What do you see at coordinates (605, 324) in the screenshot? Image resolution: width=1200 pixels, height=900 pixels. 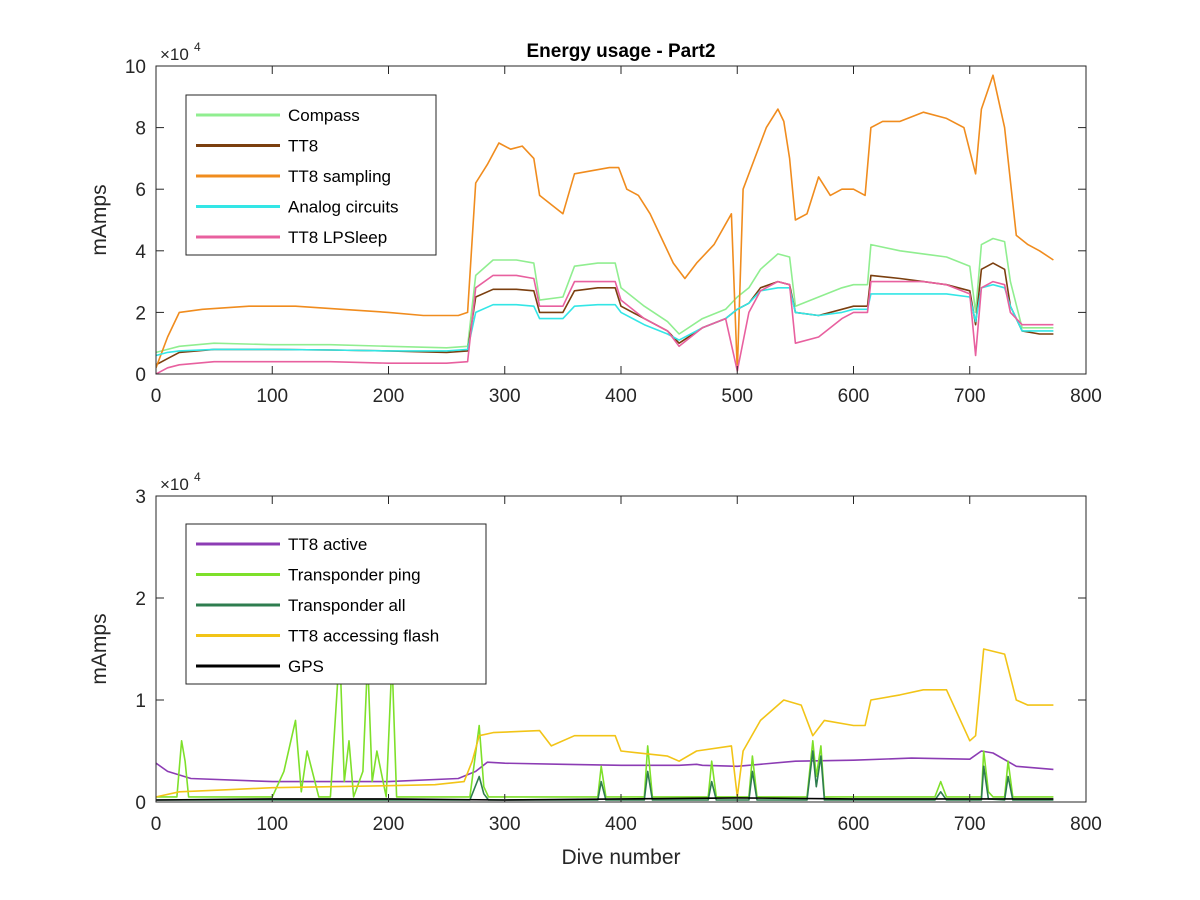 I see `series-line-tt8-lpsleep` at bounding box center [605, 324].